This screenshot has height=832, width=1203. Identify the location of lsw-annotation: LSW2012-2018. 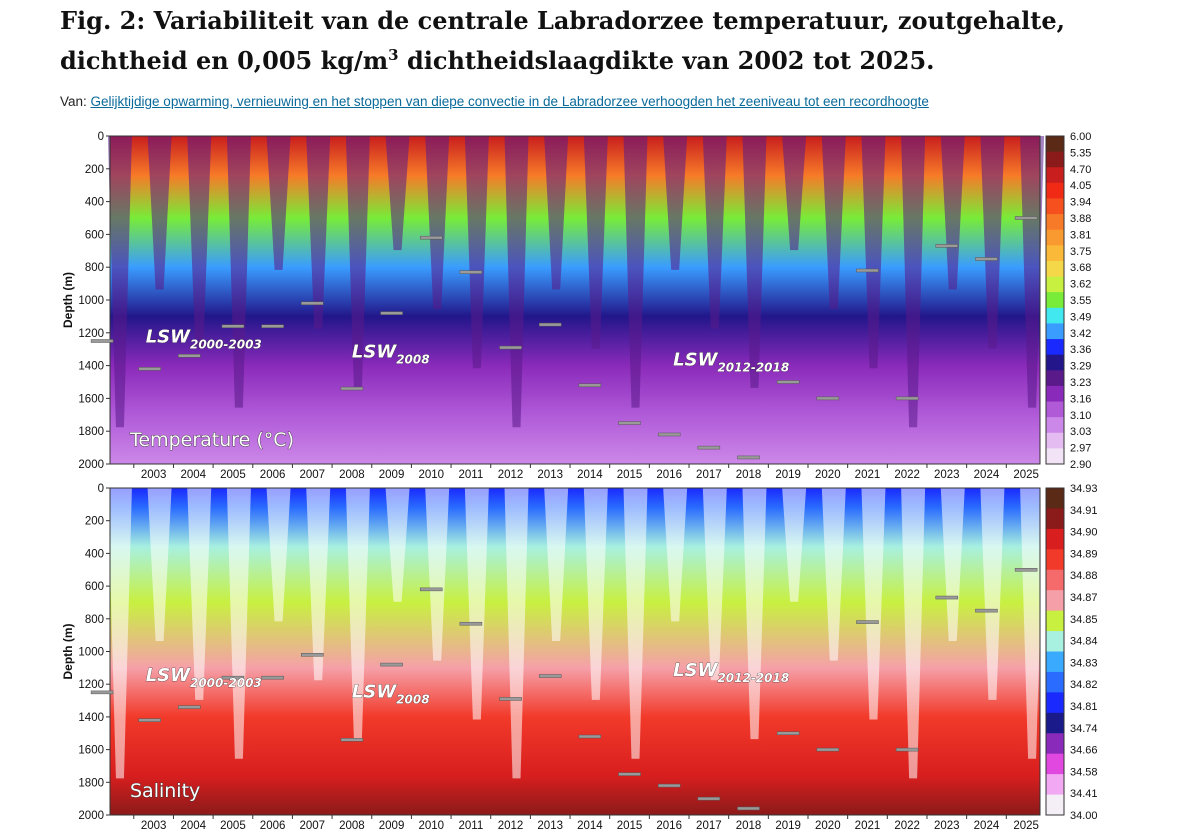
(731, 362).